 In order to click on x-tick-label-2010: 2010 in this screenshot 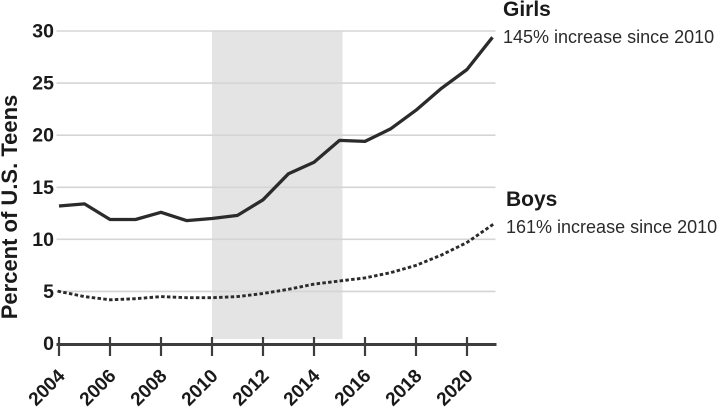, I will do `click(200, 387)`.